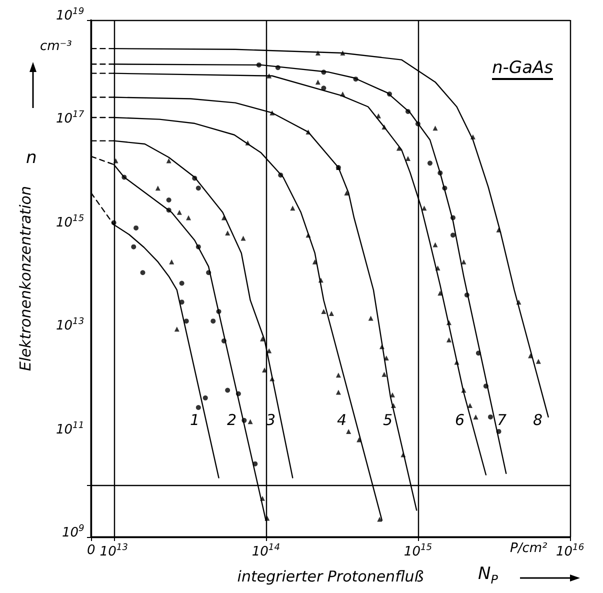 The image size is (603, 593). Describe the element at coordinates (418, 551) in the screenshot. I see `x-tick-label: 10$^{15}$` at that location.